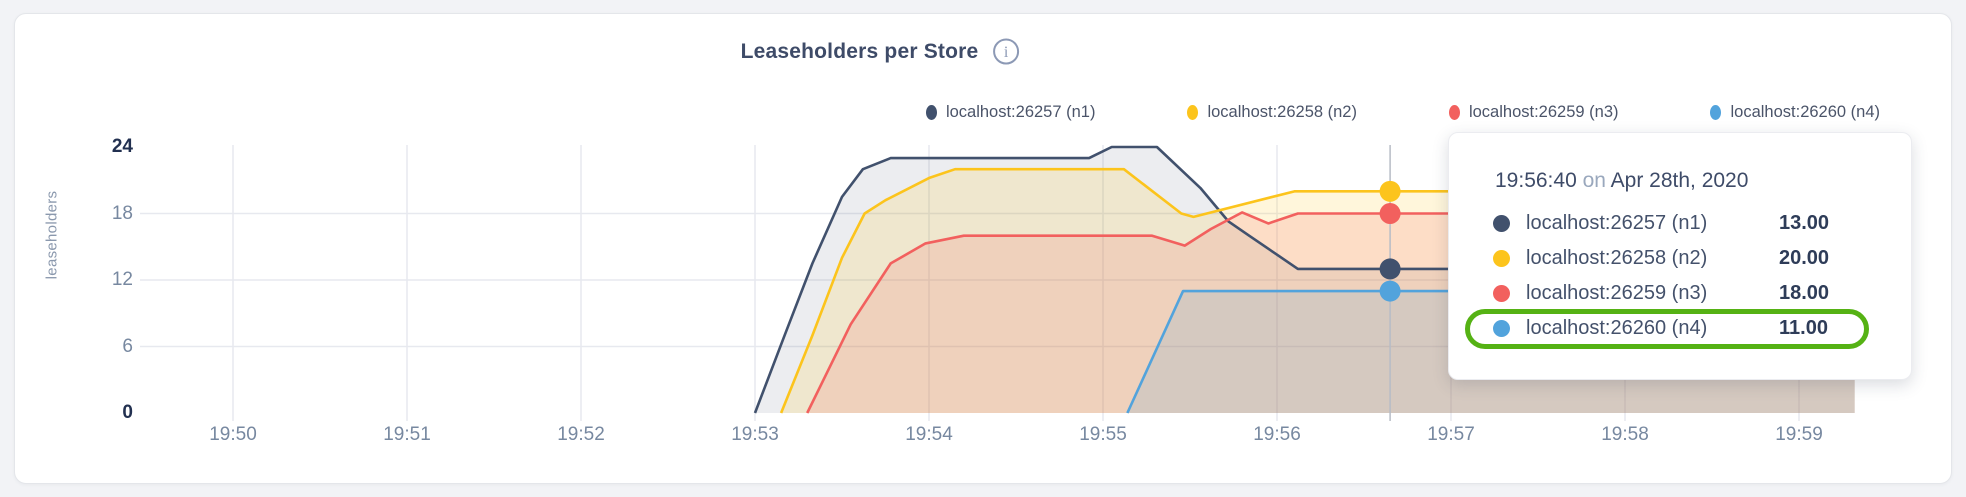 This screenshot has height=497, width=1966. I want to click on tooltip-series-label: localhost:26260 (n4), so click(1617, 328).